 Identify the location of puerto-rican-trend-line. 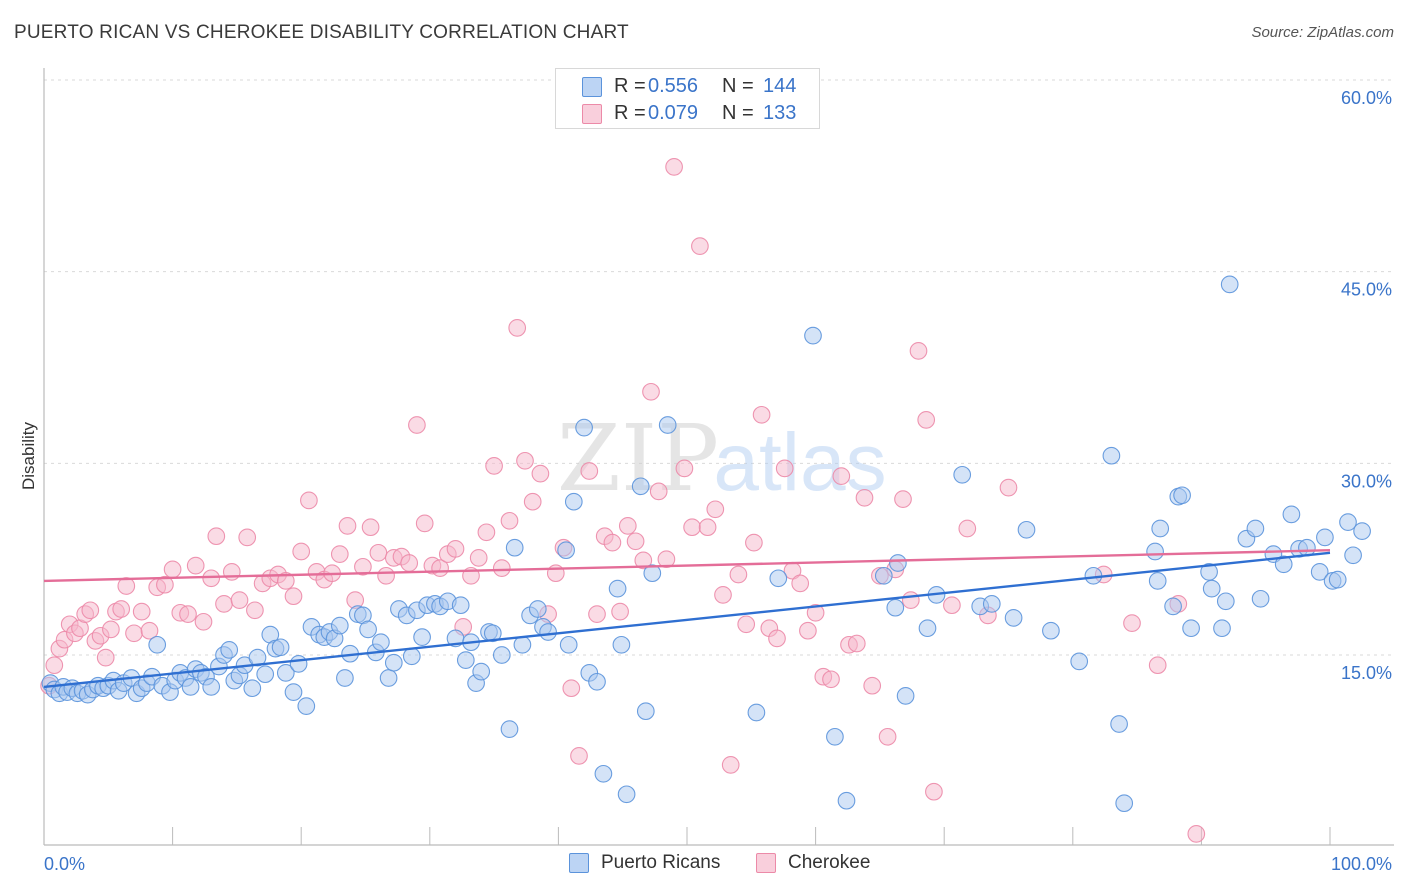
(687, 620).